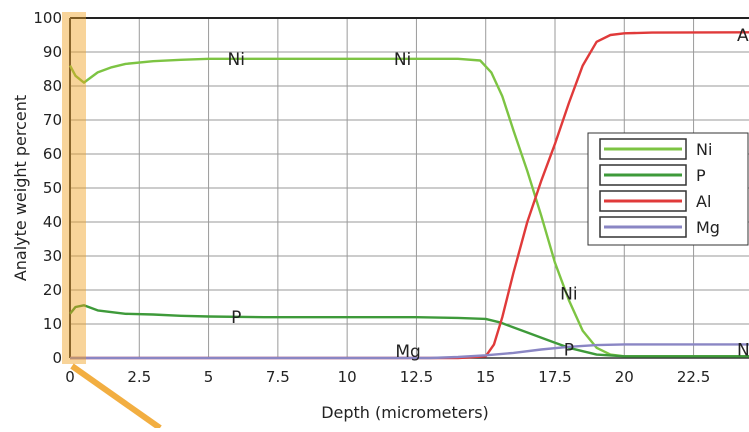  Describe the element at coordinates (704, 149) in the screenshot. I see `legend-label: Ni` at that location.